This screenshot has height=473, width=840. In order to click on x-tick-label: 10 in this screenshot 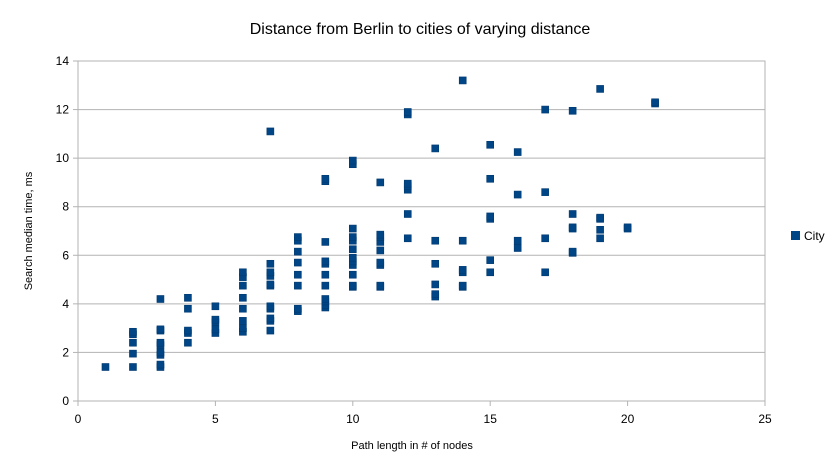, I will do `click(353, 419)`.